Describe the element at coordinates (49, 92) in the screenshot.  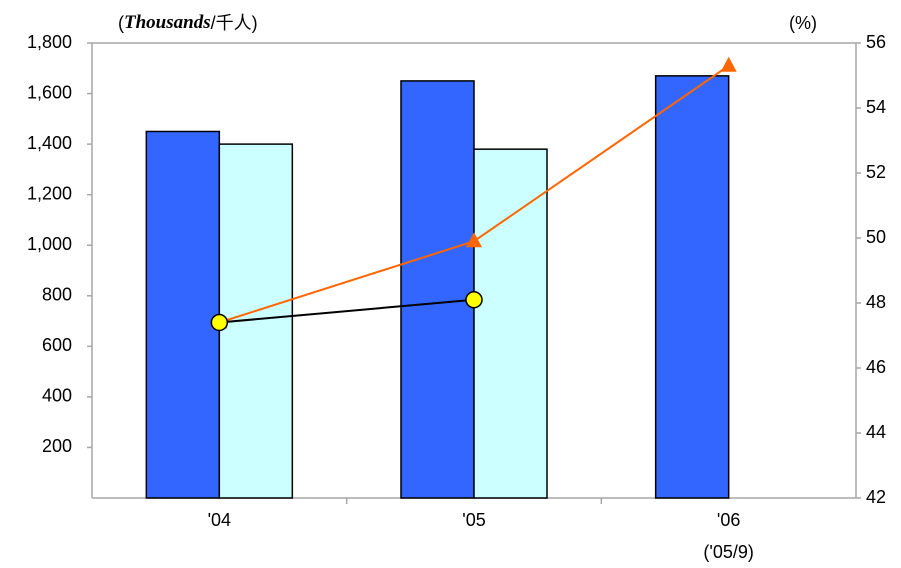
I see `y-tick-label: 1,600` at that location.